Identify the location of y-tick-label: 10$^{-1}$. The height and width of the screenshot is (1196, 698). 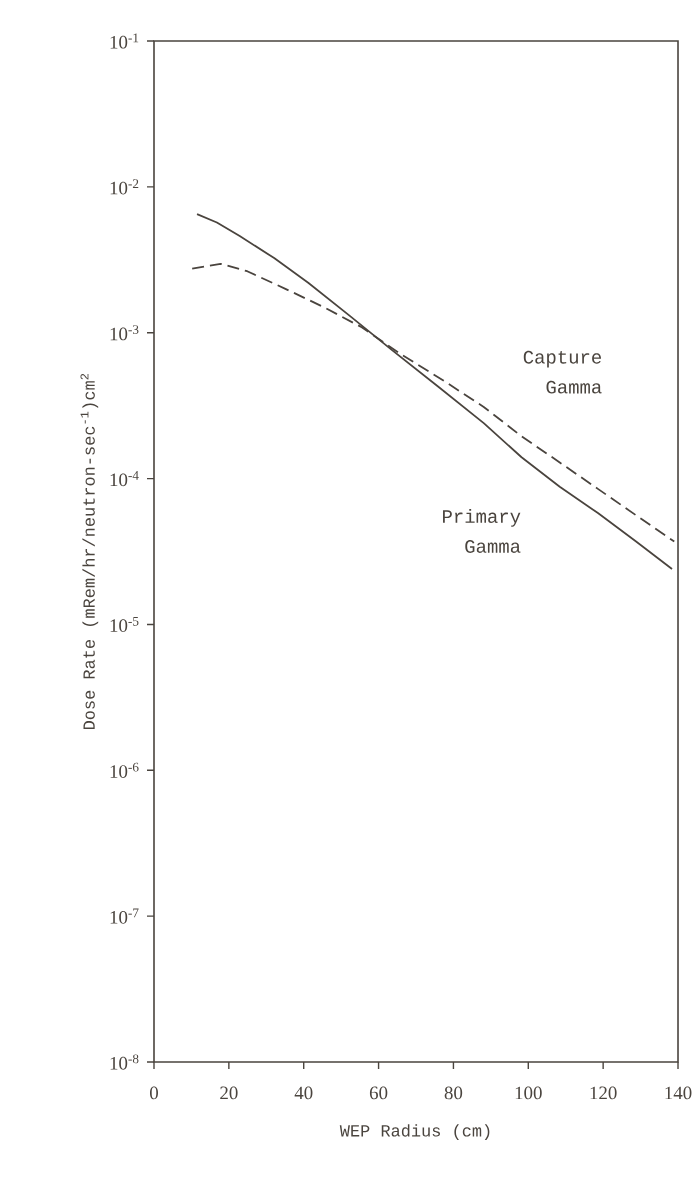
(124, 41).